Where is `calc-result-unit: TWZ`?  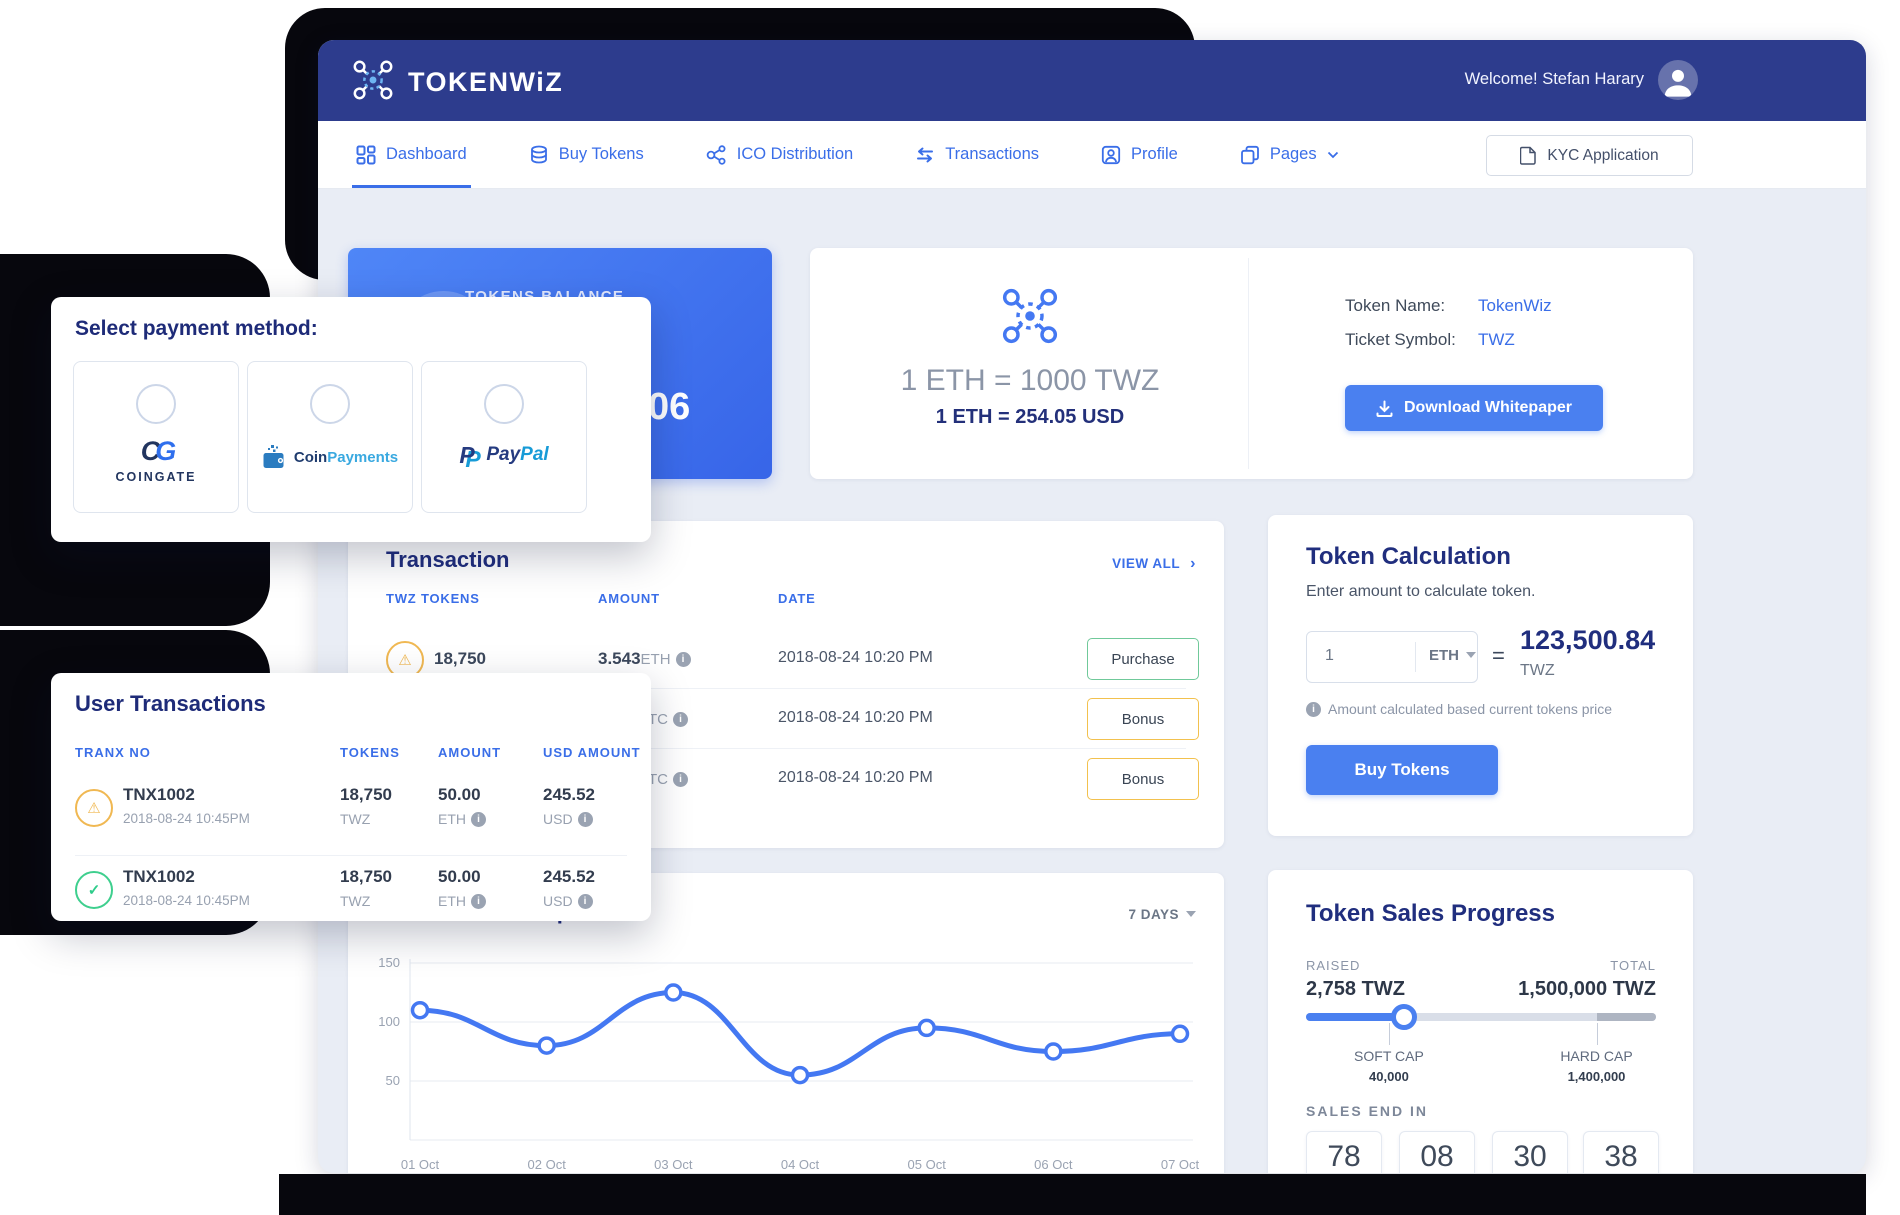 calc-result-unit: TWZ is located at coordinates (1537, 670).